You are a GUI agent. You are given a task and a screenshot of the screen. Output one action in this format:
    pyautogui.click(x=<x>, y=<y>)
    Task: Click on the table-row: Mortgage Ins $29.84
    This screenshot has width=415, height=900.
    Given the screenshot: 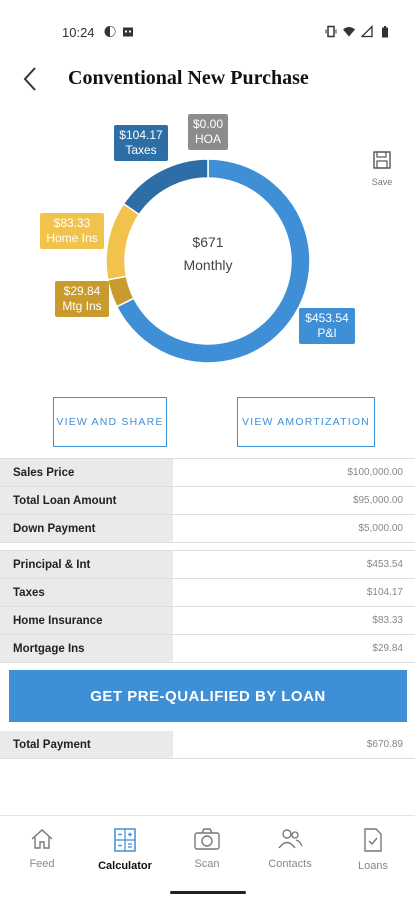 What is the action you would take?
    pyautogui.click(x=207, y=649)
    